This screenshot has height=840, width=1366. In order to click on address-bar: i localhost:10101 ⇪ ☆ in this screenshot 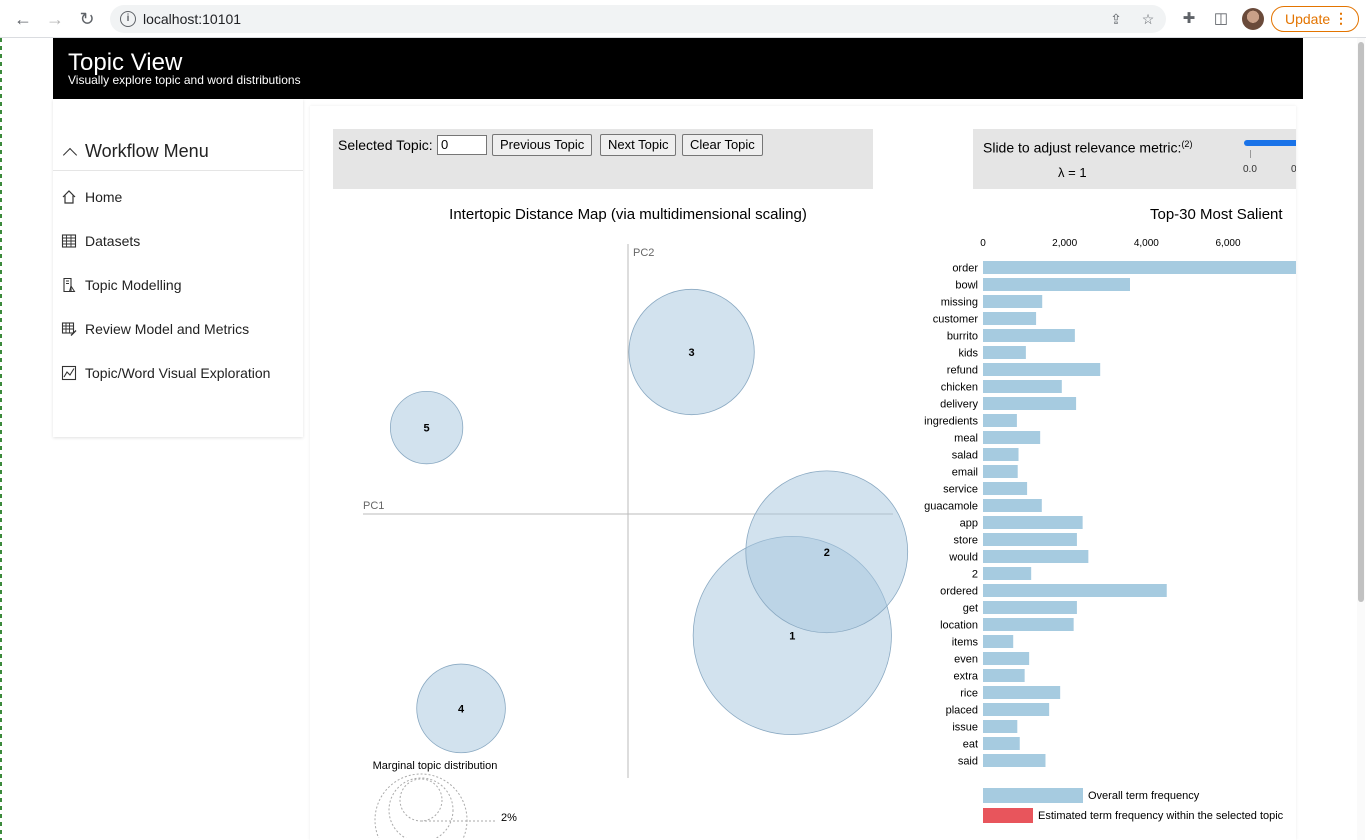, I will do `click(638, 19)`.